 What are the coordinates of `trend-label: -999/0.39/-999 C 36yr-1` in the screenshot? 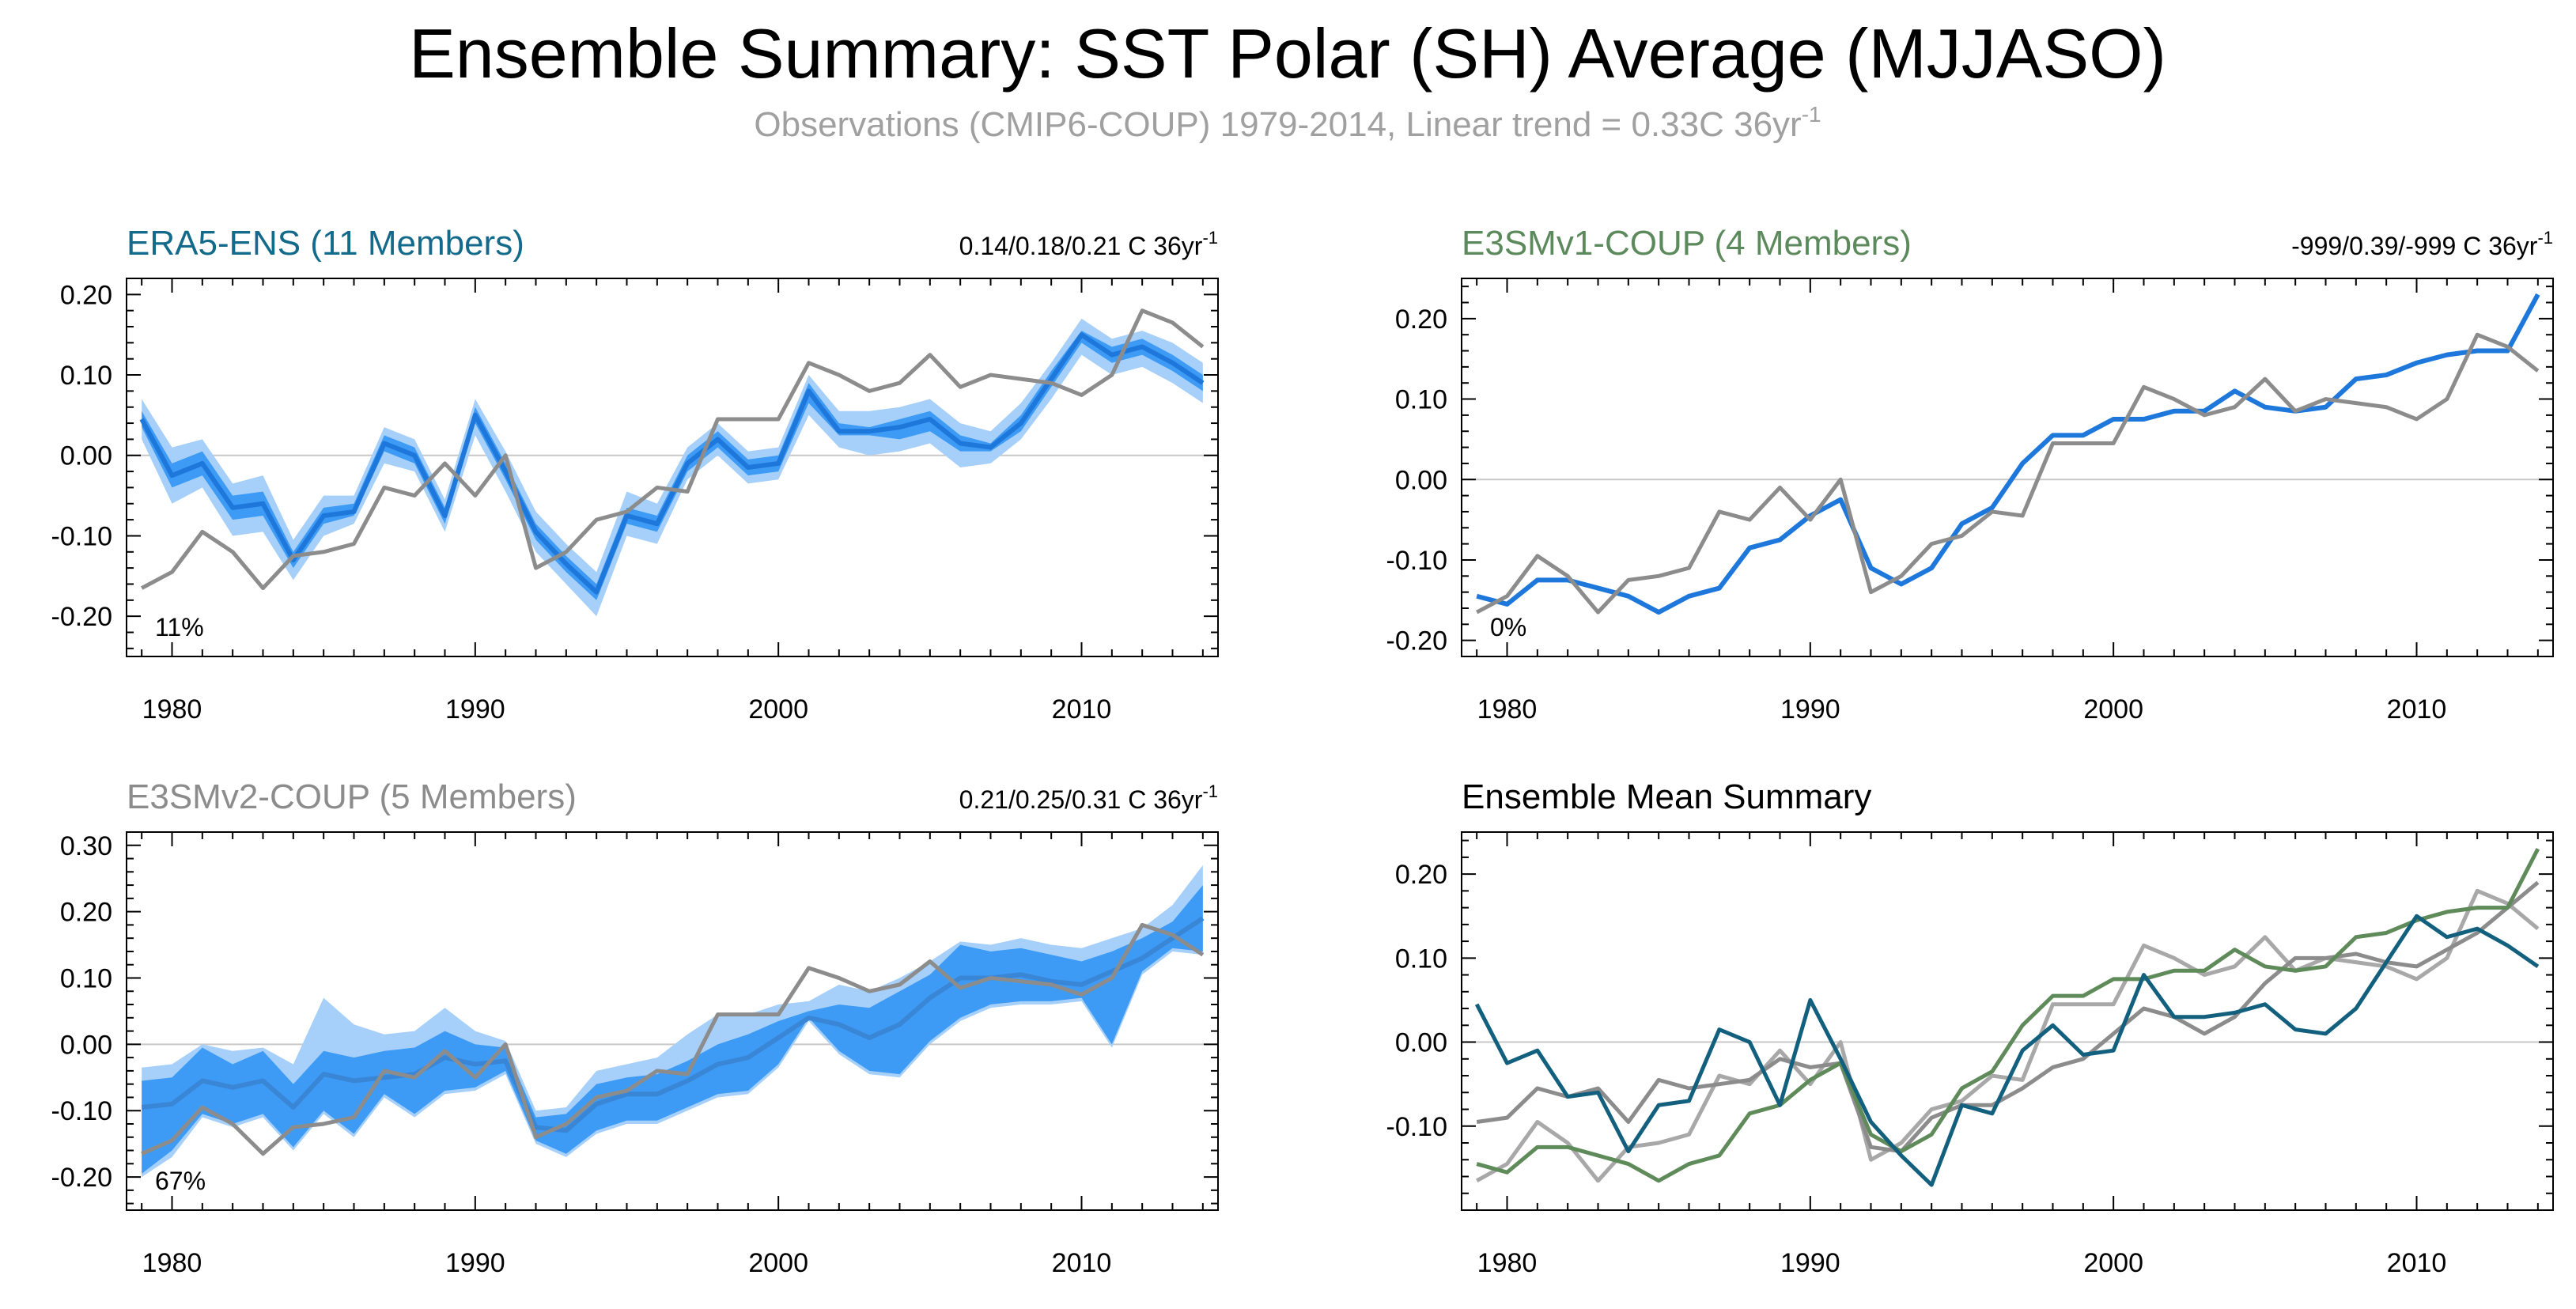 It's located at (2422, 244).